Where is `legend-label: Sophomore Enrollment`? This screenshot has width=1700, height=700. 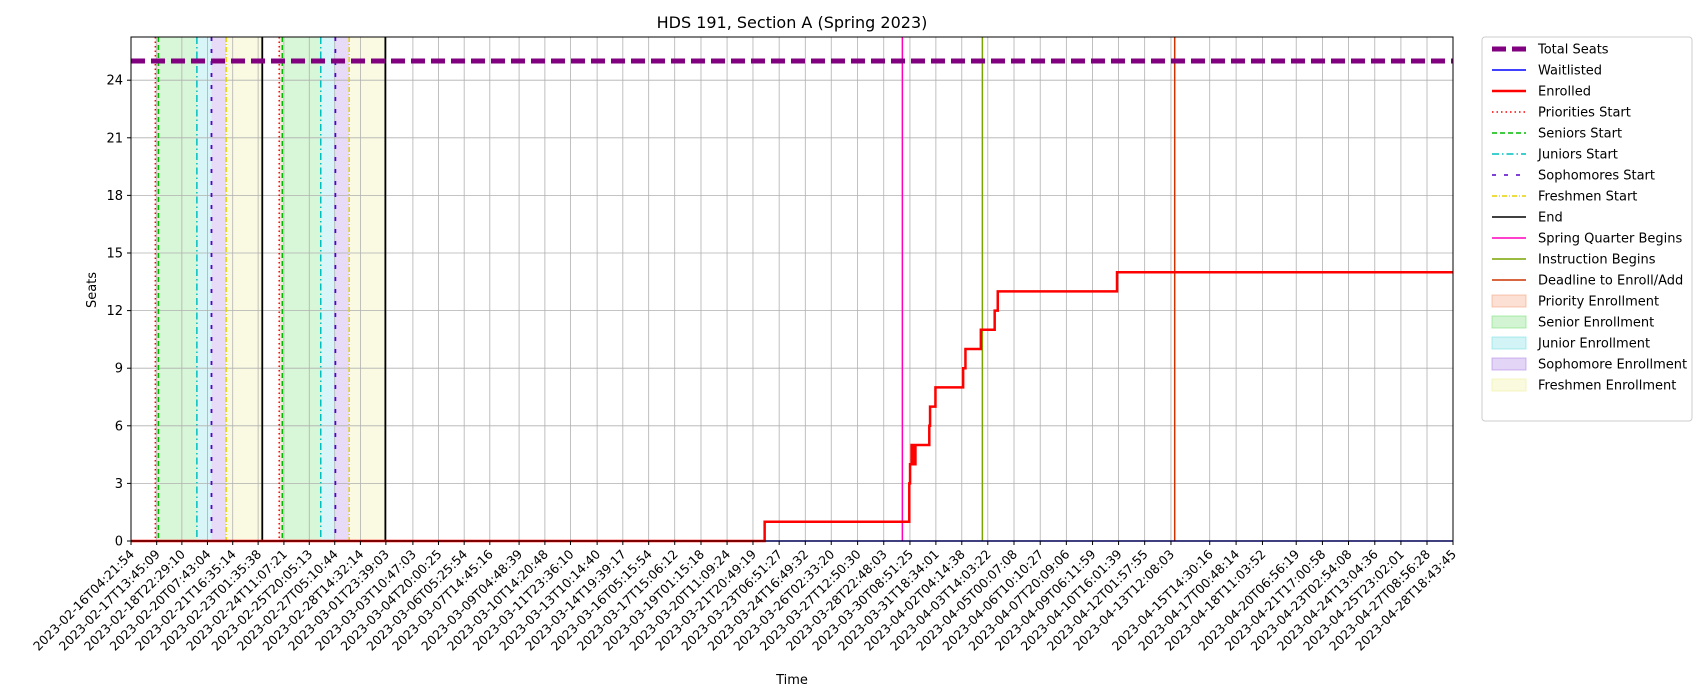 legend-label: Sophomore Enrollment is located at coordinates (1612, 365).